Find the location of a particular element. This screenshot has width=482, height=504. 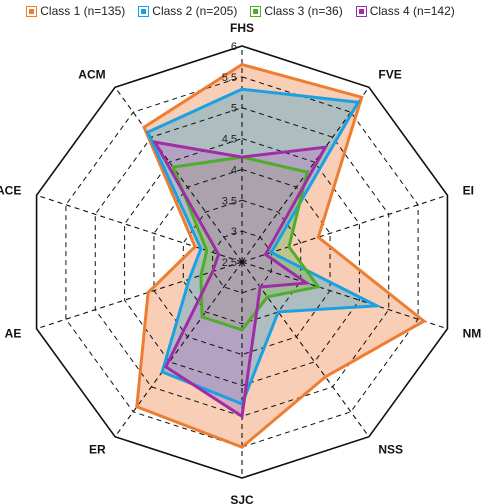

tick-label: 5.5 is located at coordinates (229, 78).